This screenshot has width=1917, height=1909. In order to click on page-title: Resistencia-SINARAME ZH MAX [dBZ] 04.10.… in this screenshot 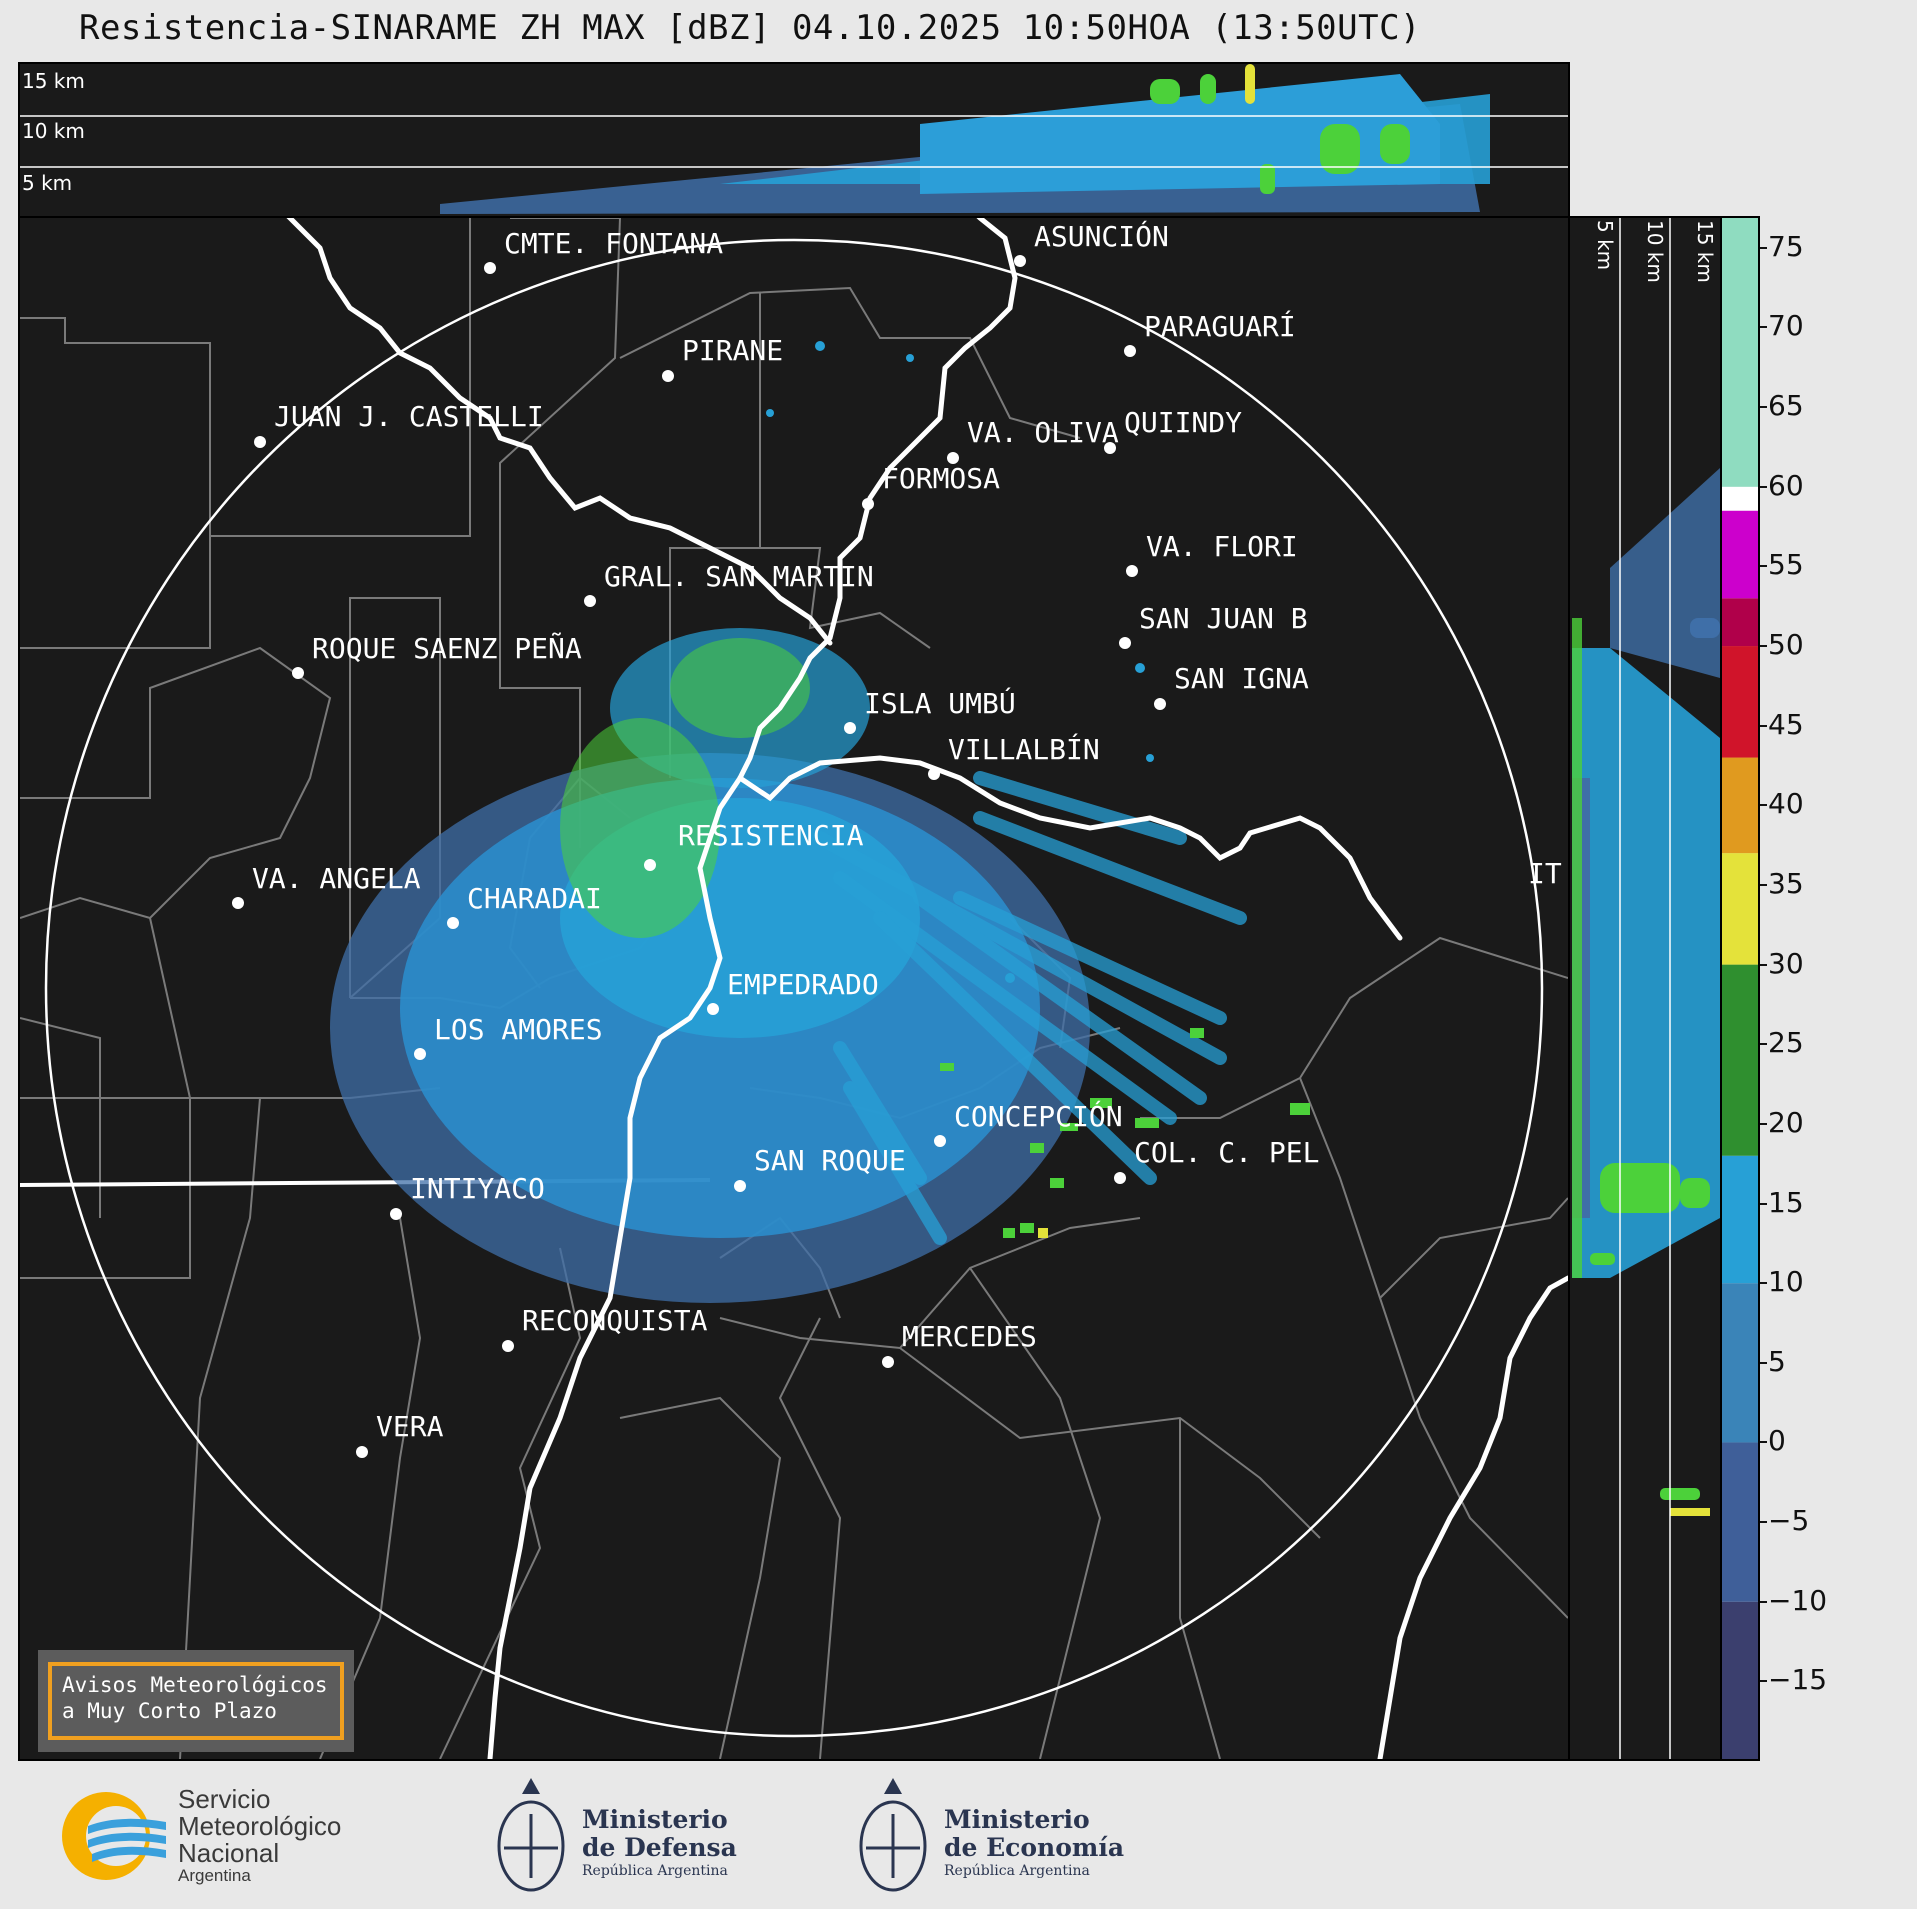, I will do `click(750, 28)`.